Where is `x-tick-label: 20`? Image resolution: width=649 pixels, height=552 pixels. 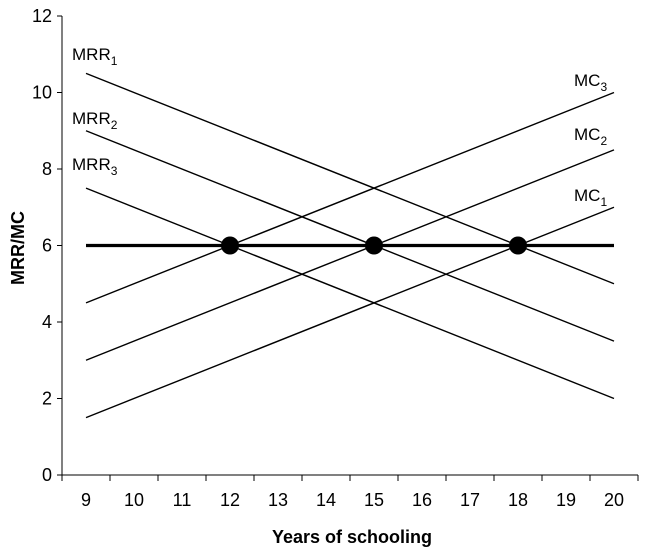
x-tick-label: 20 is located at coordinates (614, 500).